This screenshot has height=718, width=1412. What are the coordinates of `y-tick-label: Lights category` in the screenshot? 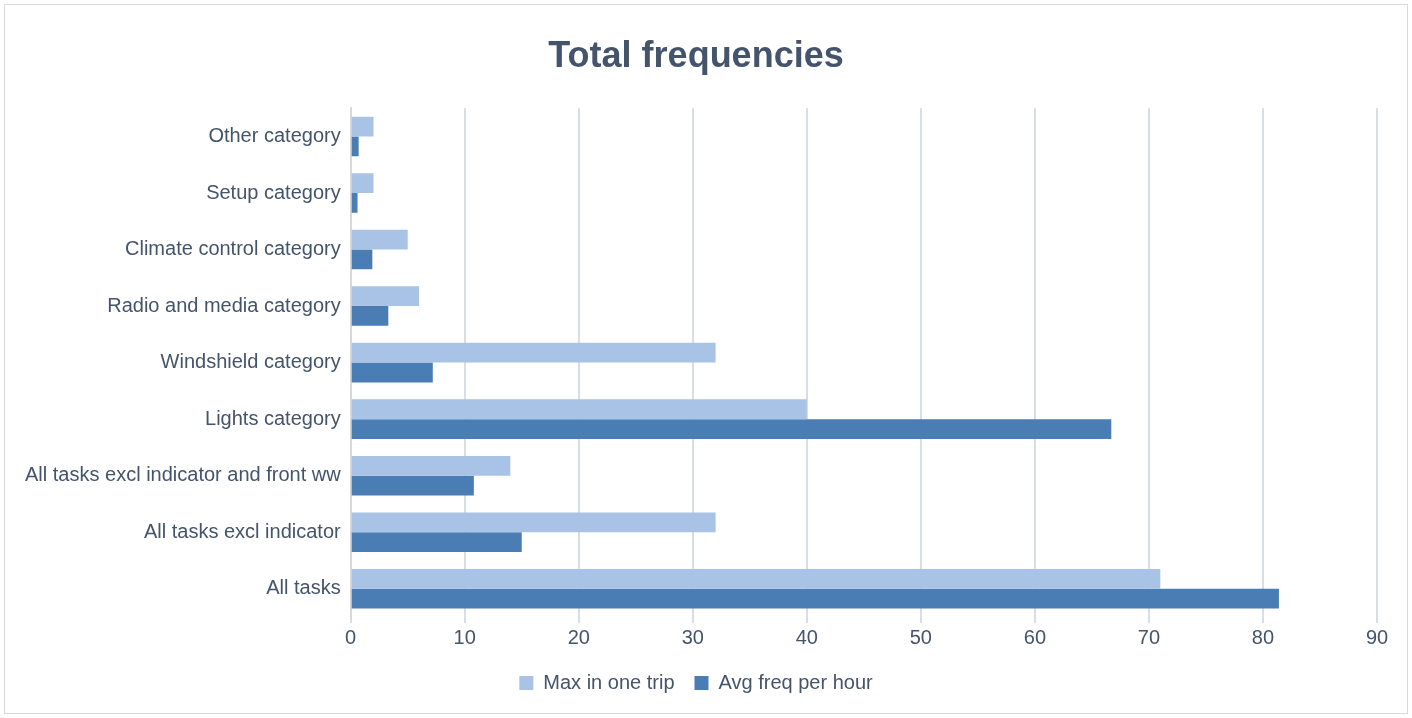 It's located at (273, 417).